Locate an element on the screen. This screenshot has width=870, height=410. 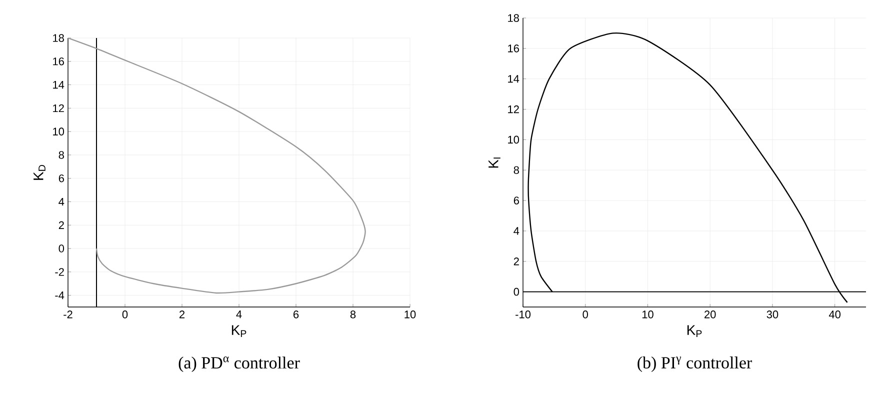
x-tick-label: 30 is located at coordinates (772, 314).